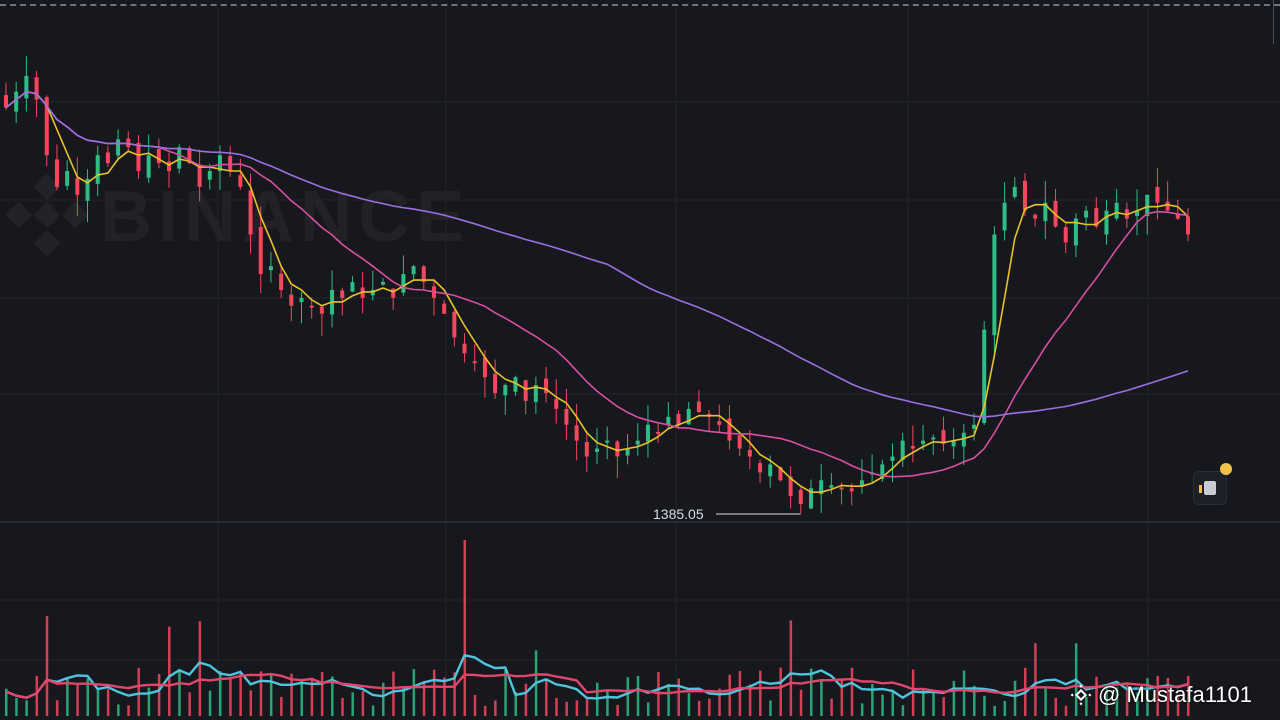 The height and width of the screenshot is (720, 1280). I want to click on note-icon, so click(1212, 484).